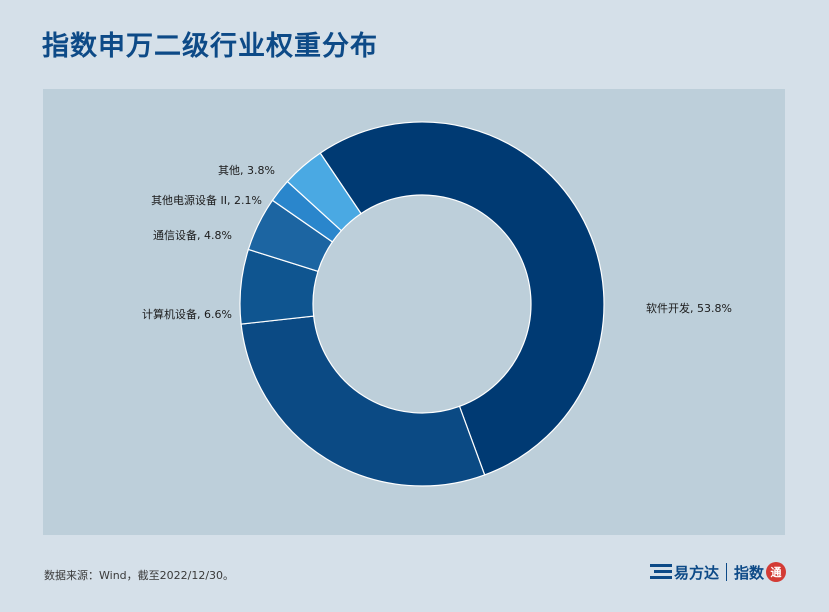  Describe the element at coordinates (187, 314) in the screenshot. I see `slice-label: 计算机设备, 6.6%` at that location.